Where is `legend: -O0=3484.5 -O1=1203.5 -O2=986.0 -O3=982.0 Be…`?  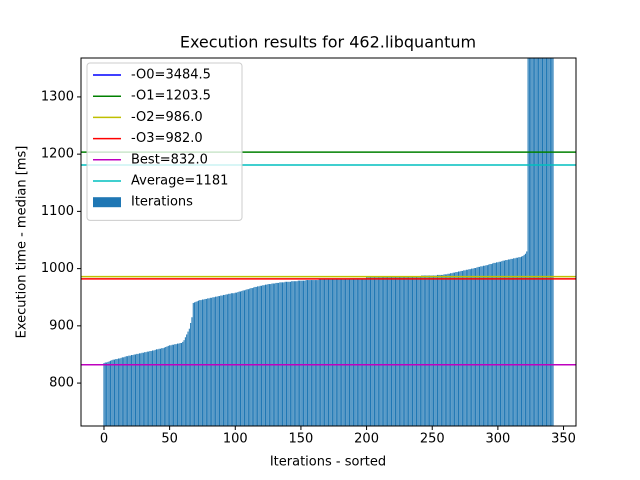 legend: -O0=3484.5 -O1=1203.5 -O2=986.0 -O3=982.0 Be… is located at coordinates (164, 141).